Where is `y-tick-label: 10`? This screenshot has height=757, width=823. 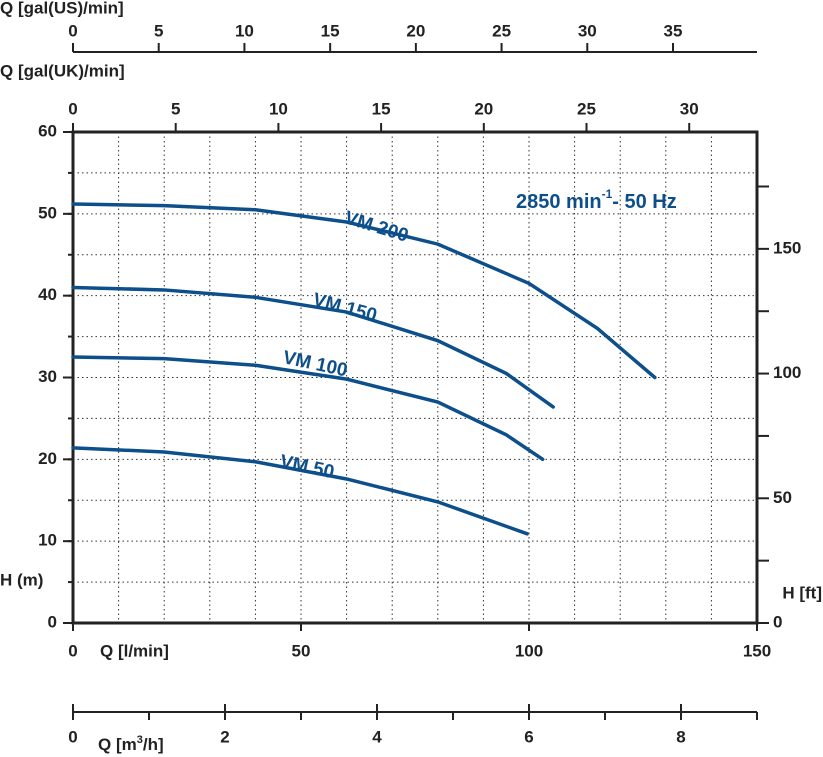 y-tick-label: 10 is located at coordinates (47, 540).